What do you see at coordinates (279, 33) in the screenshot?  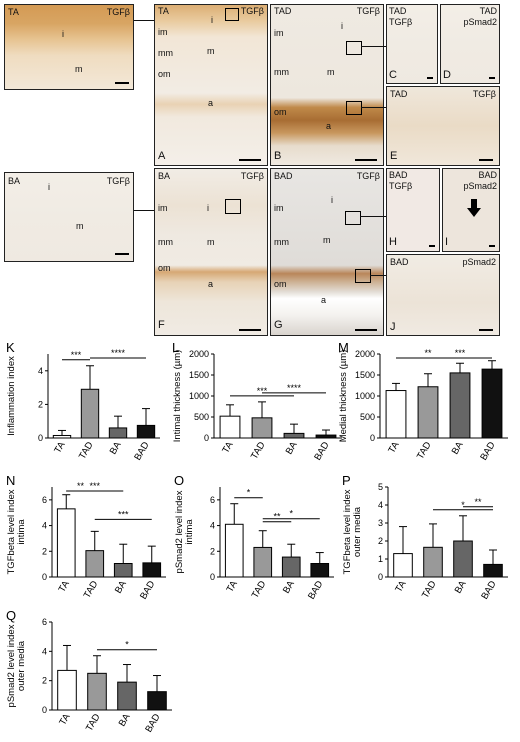 I see `panel-b-im: im` at bounding box center [279, 33].